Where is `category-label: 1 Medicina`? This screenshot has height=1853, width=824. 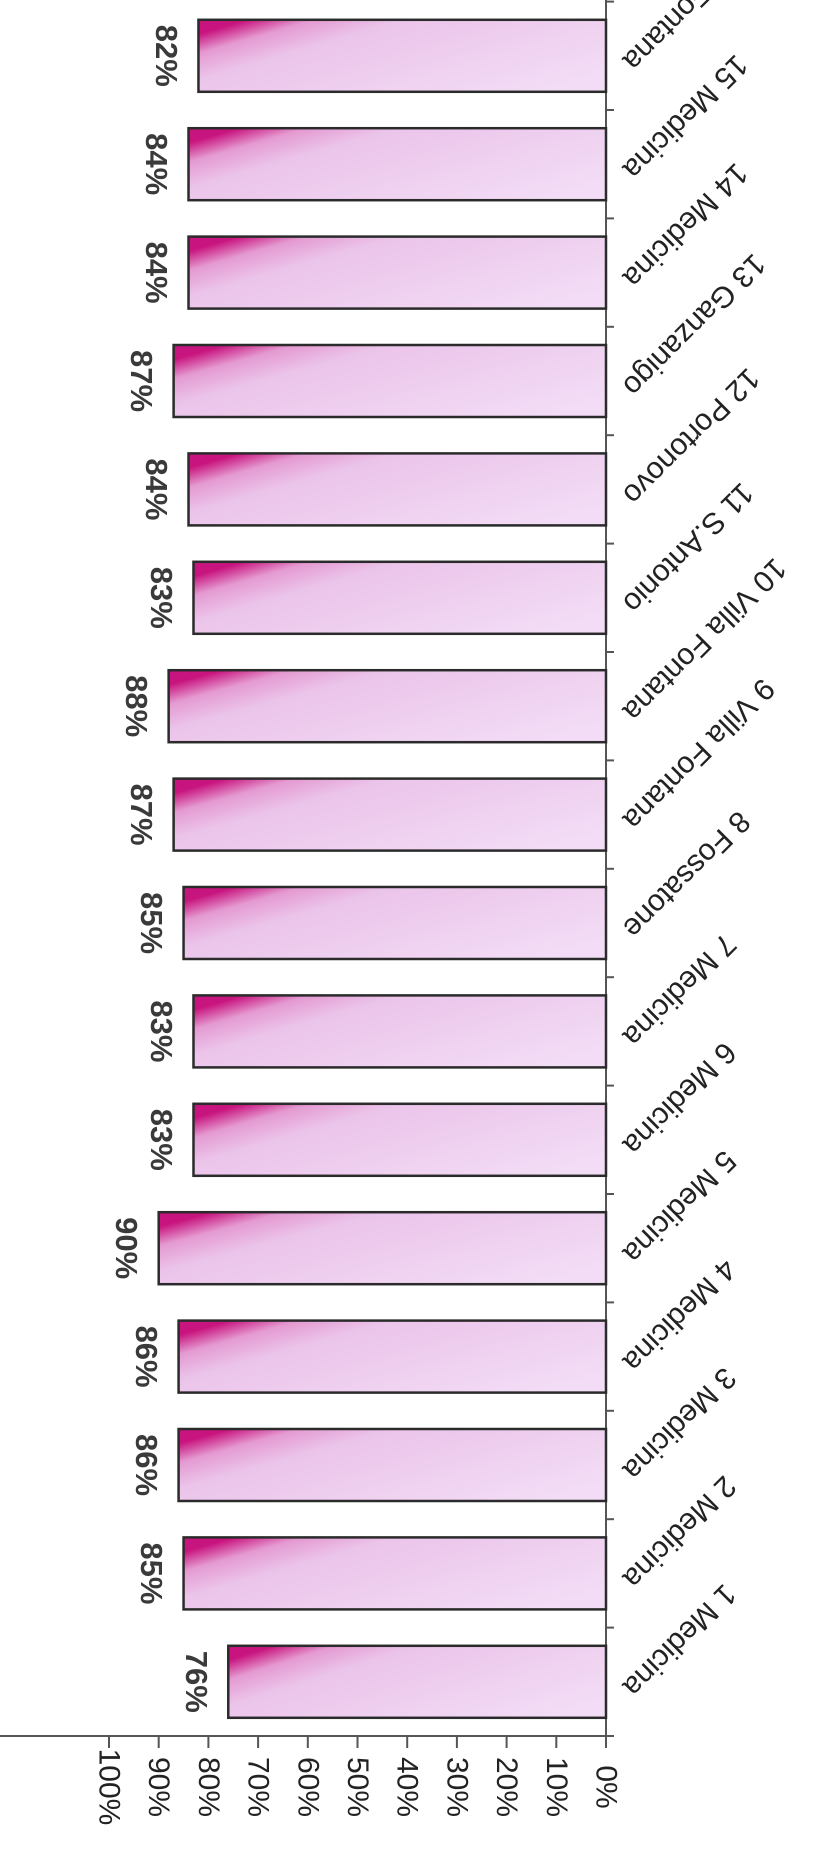 category-label: 1 Medicina is located at coordinates (679, 1641).